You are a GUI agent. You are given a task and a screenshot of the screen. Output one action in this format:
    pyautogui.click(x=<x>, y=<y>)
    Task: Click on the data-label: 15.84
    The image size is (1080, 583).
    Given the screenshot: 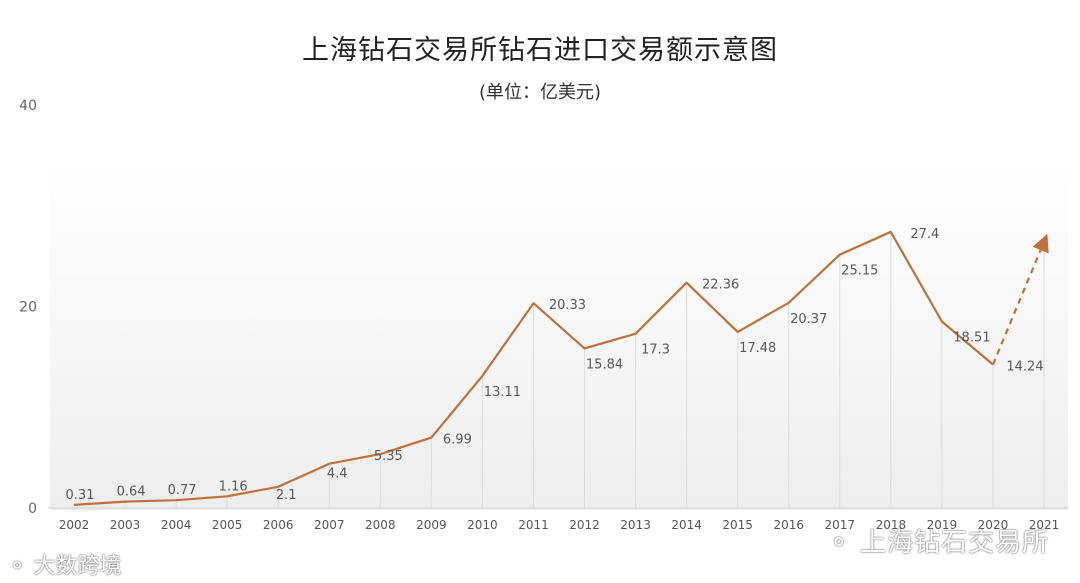 What is the action you would take?
    pyautogui.click(x=604, y=364)
    